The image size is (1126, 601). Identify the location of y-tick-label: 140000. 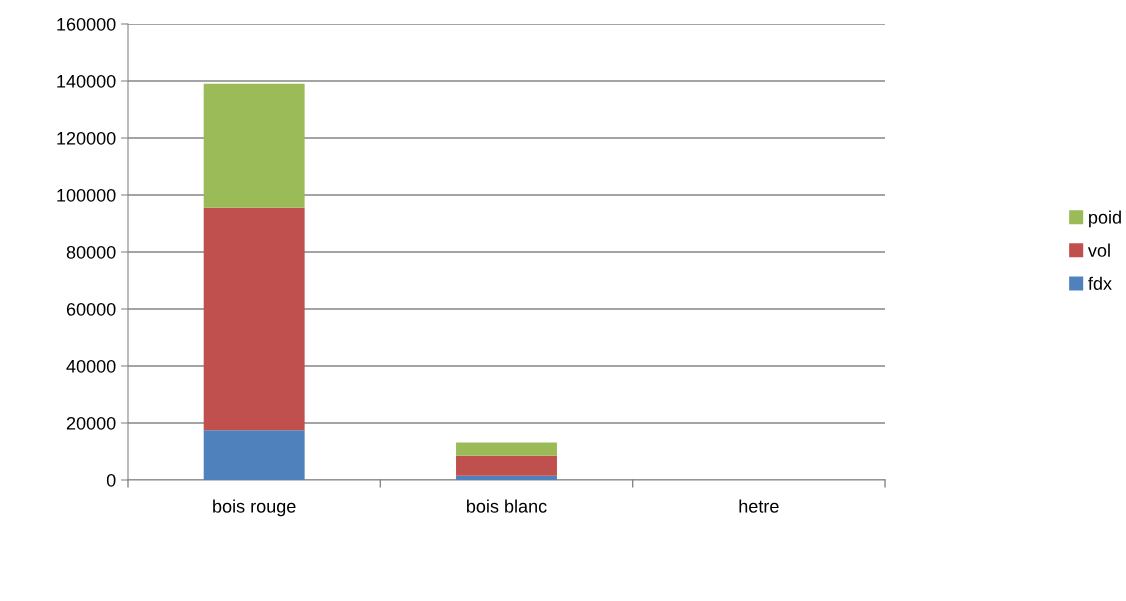
(86, 81).